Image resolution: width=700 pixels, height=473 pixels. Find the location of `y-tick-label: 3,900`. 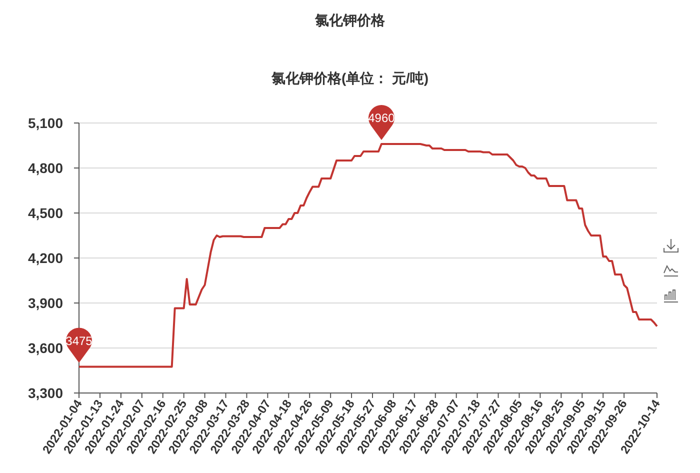

y-tick-label: 3,900 is located at coordinates (45, 303).